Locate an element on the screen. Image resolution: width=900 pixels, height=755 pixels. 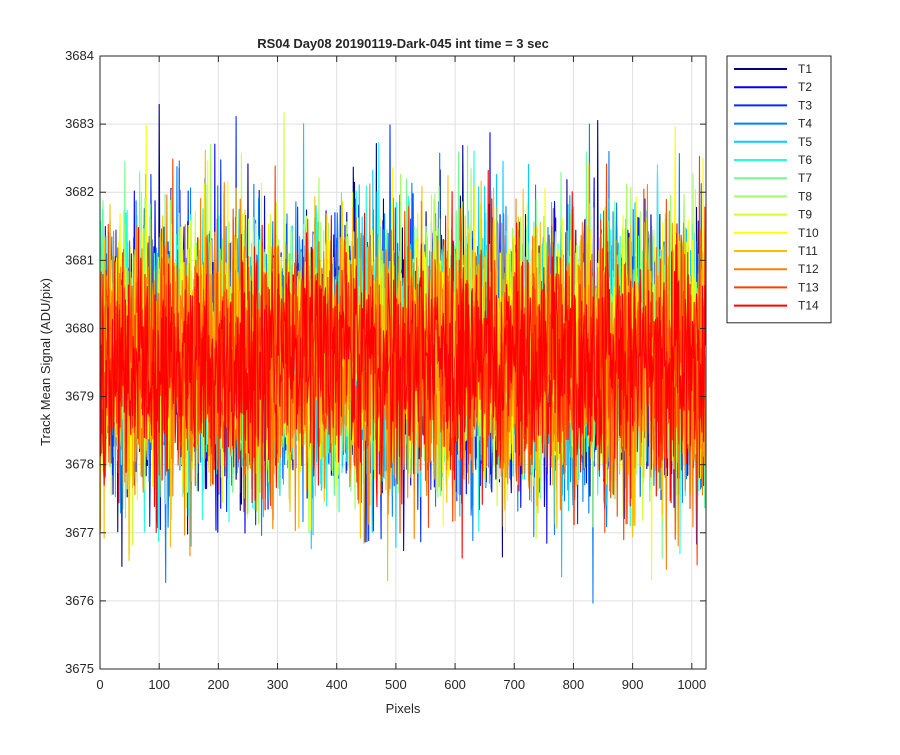
legend-box is located at coordinates (779, 189).